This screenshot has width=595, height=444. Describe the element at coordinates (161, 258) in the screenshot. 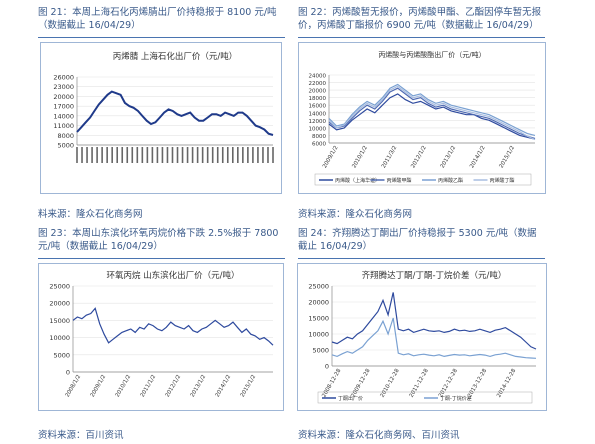

I see `figure-23-rule` at that location.